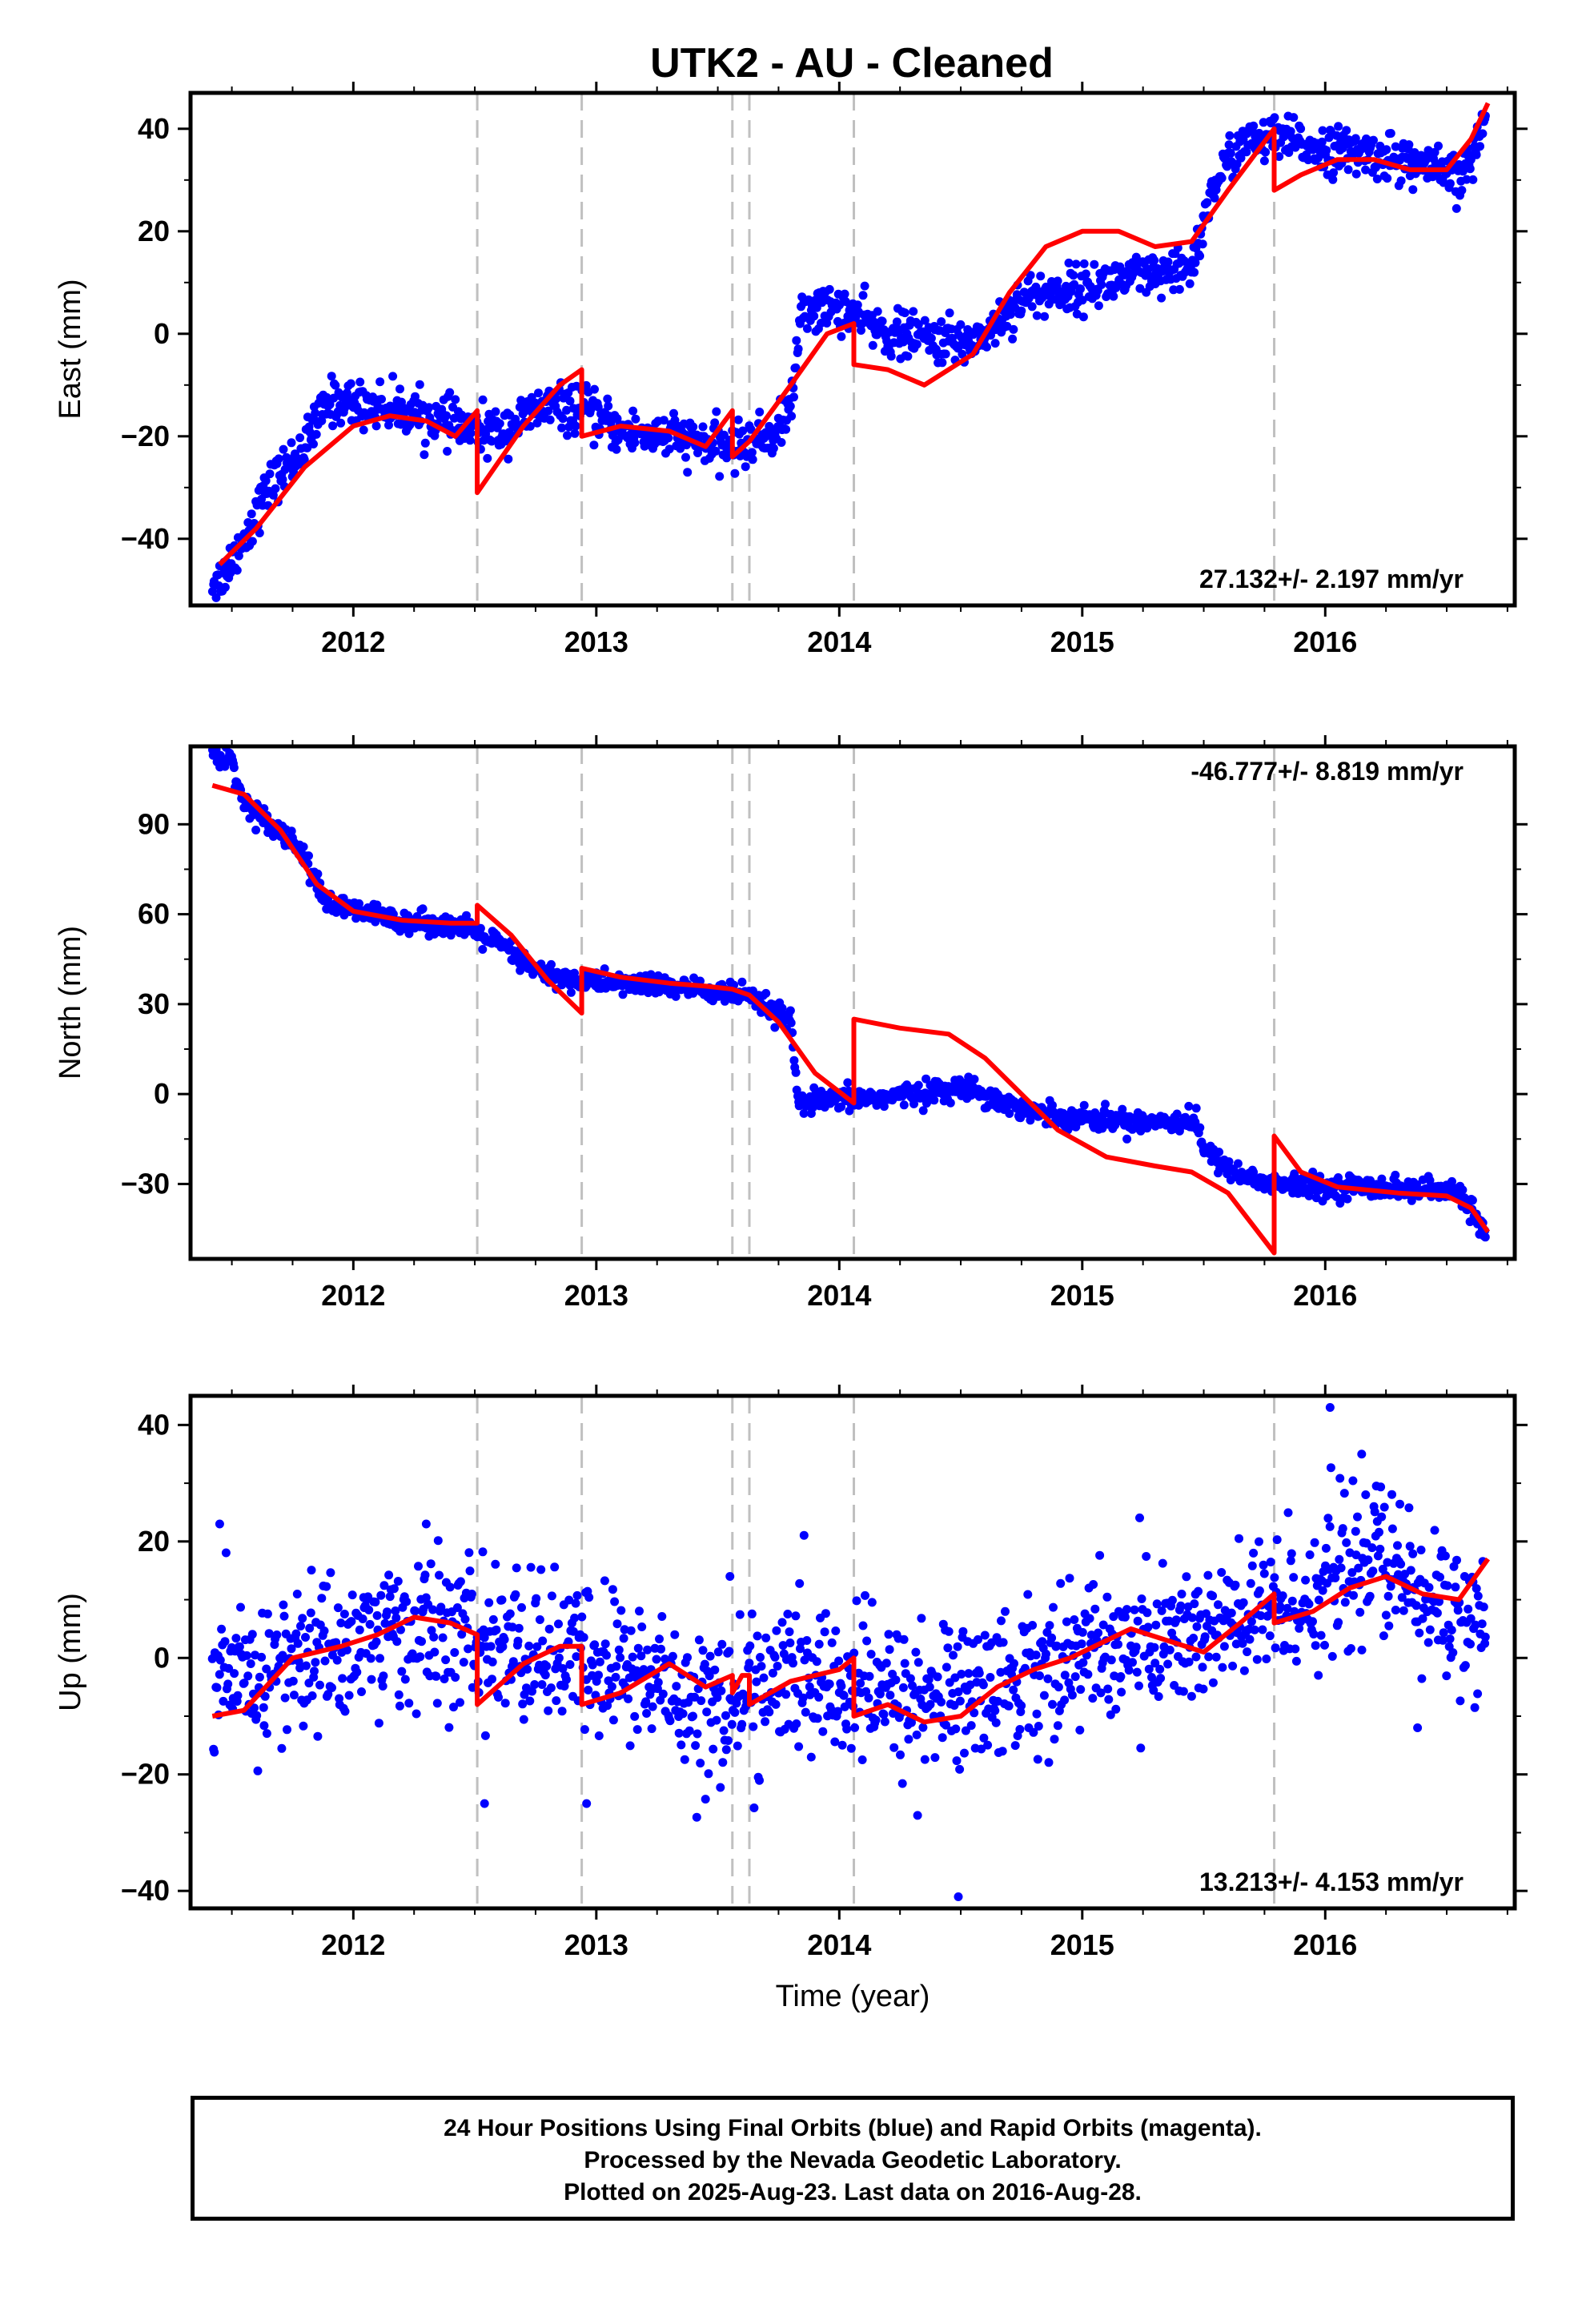 This screenshot has height=2324, width=1582. Describe the element at coordinates (596, 1944) in the screenshot. I see `x-tick-label: 2013` at that location.